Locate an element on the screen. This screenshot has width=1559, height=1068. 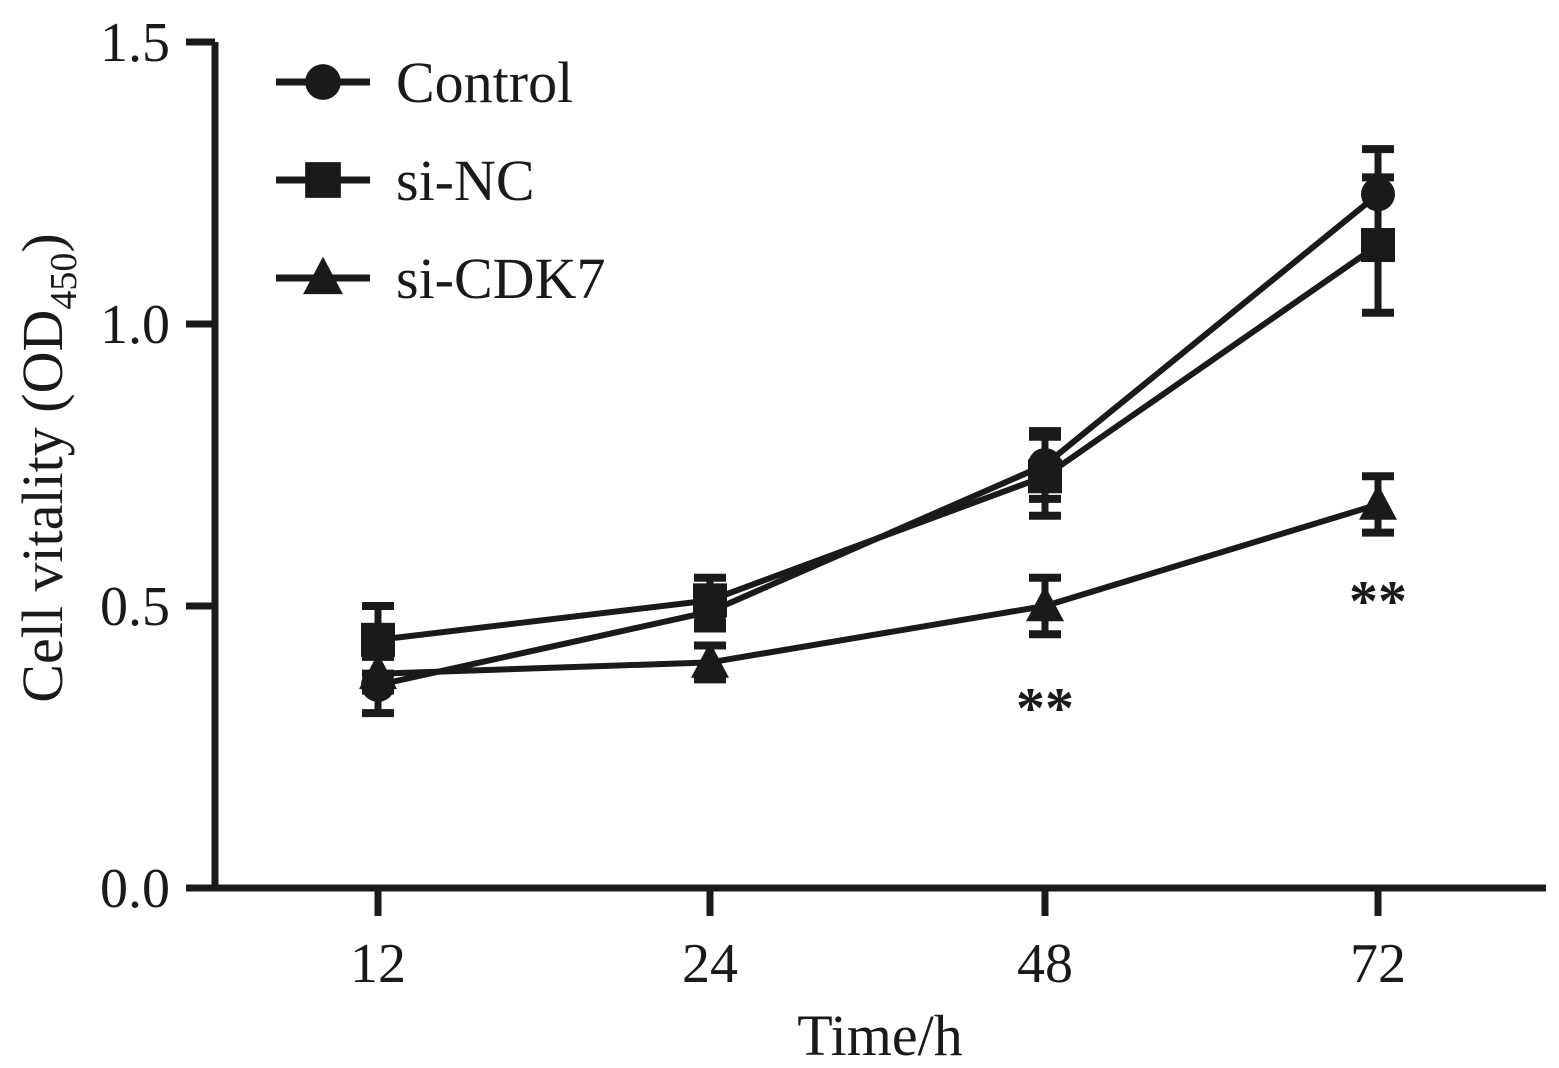
y-axis-title-subscript: 450 is located at coordinates (64, 281).